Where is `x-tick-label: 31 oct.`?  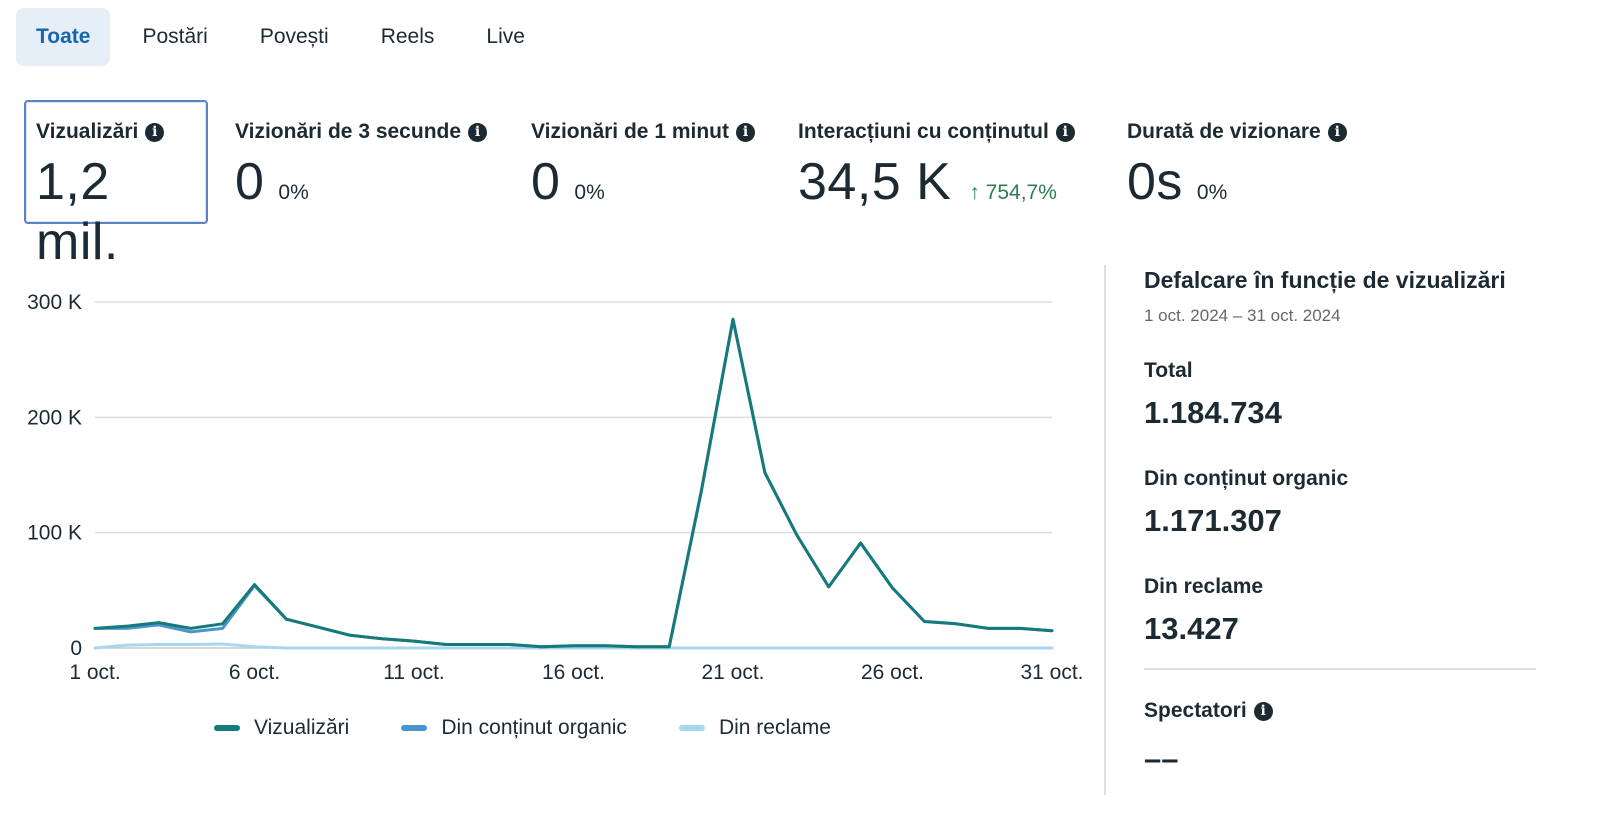
x-tick-label: 31 oct. is located at coordinates (1051, 672).